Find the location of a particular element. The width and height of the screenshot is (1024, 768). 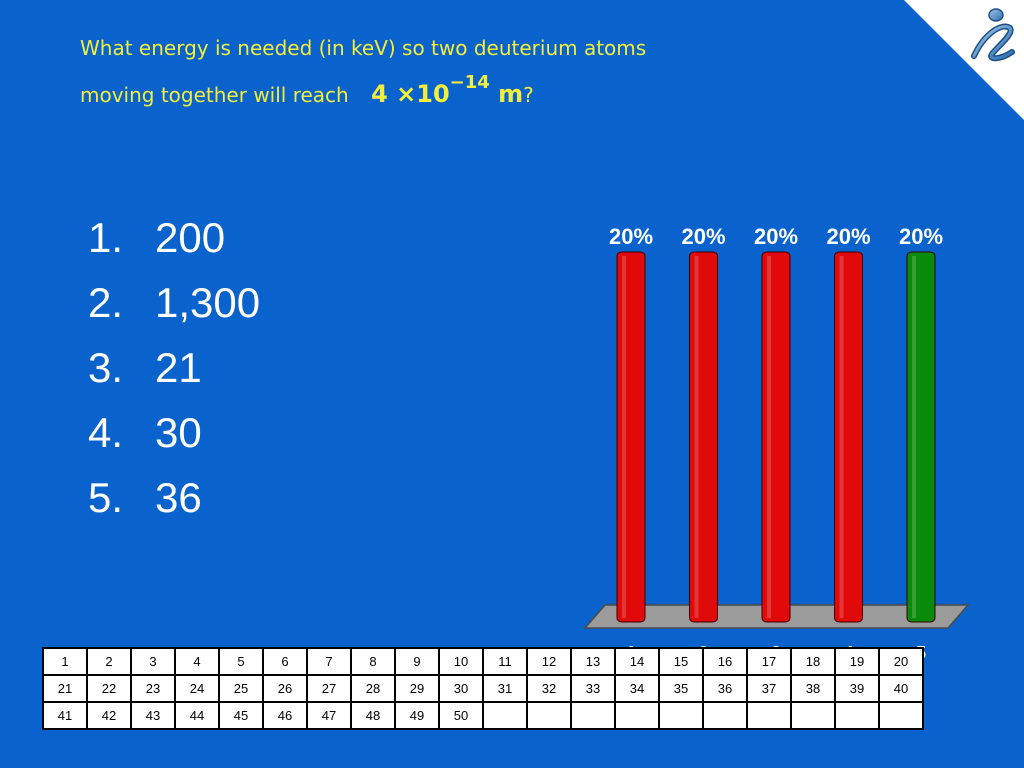

response-grid-cell: 12 is located at coordinates (549, 661).